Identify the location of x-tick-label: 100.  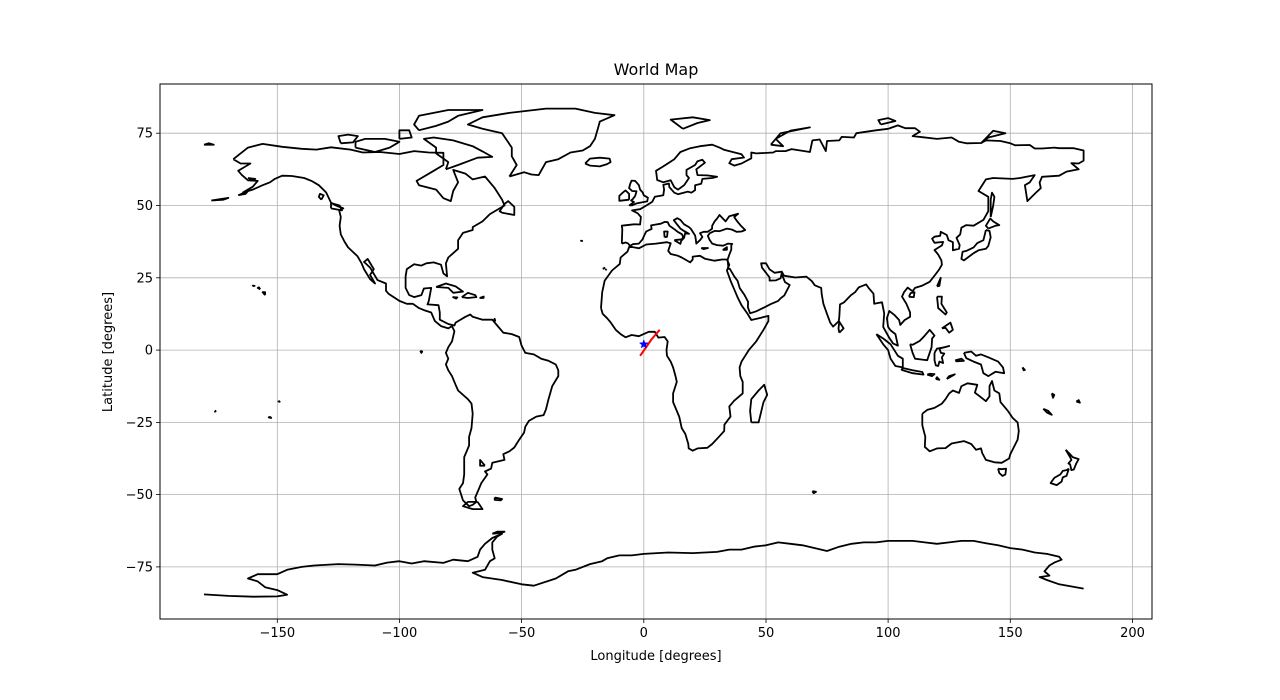
(888, 633).